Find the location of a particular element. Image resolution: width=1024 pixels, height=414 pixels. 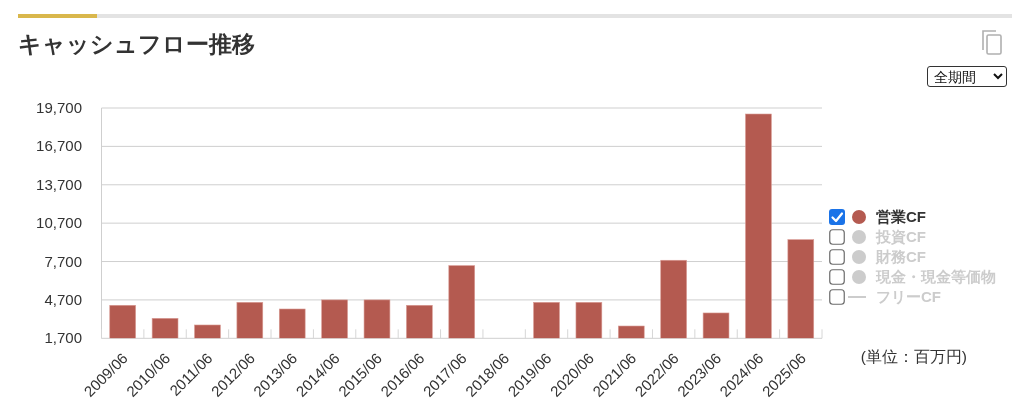

y-tick-label: 7,700 is located at coordinates (63, 261).